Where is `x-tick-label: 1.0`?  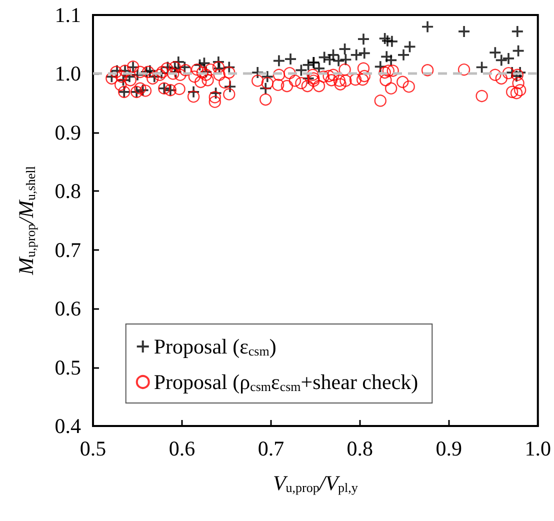 x-tick-label: 1.0 is located at coordinates (537, 448).